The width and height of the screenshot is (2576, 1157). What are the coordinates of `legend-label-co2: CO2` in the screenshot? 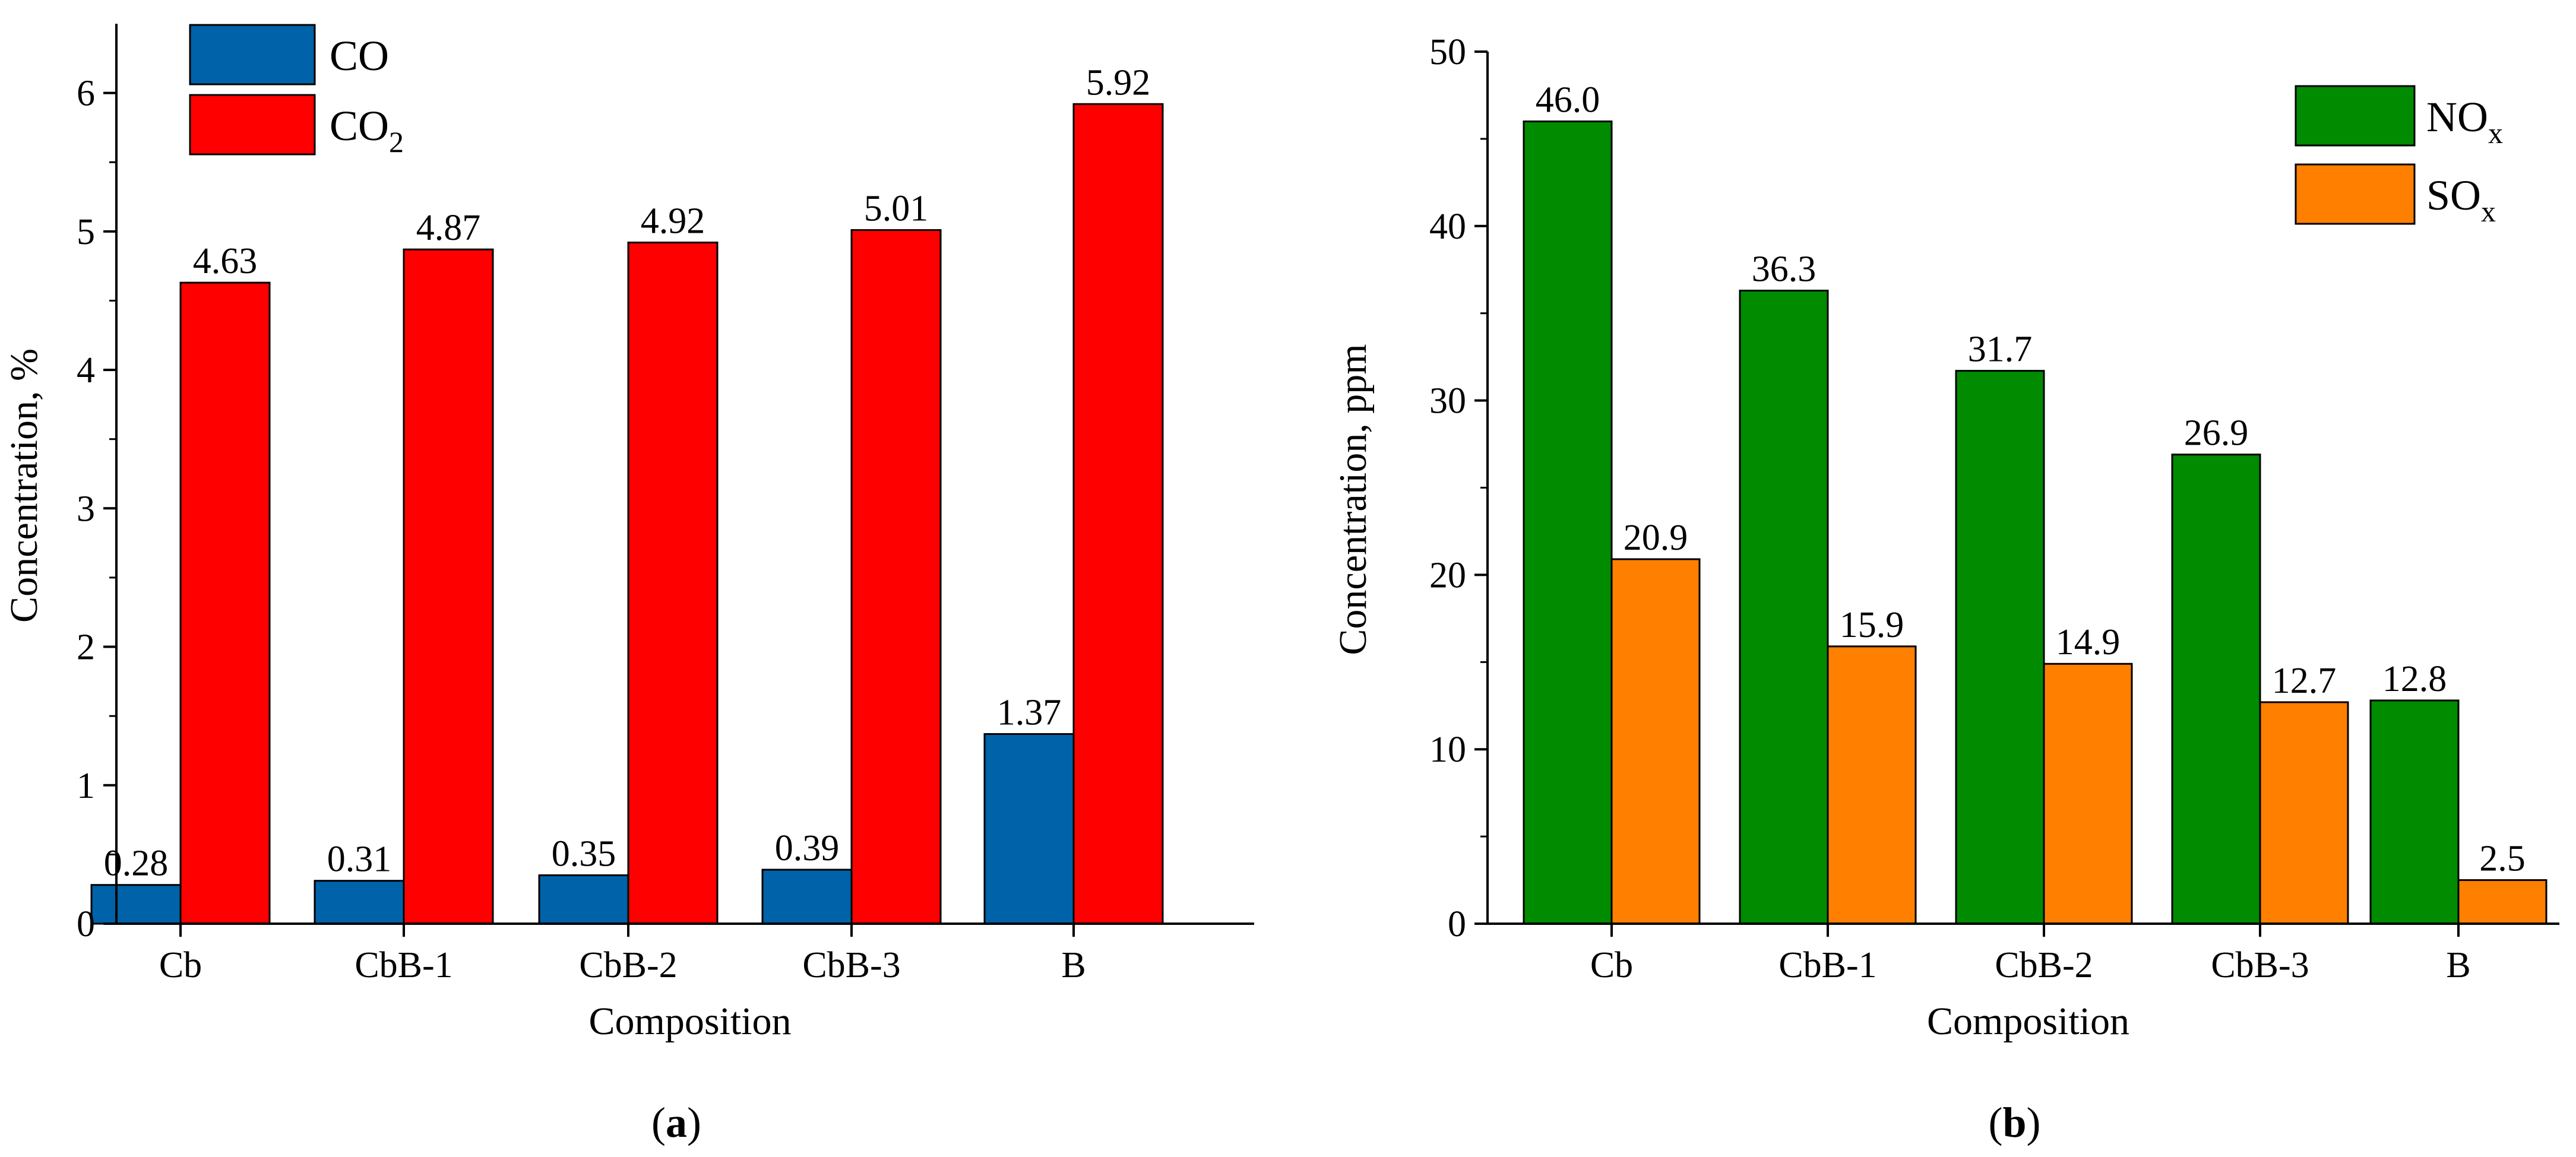 It's located at (367, 130).